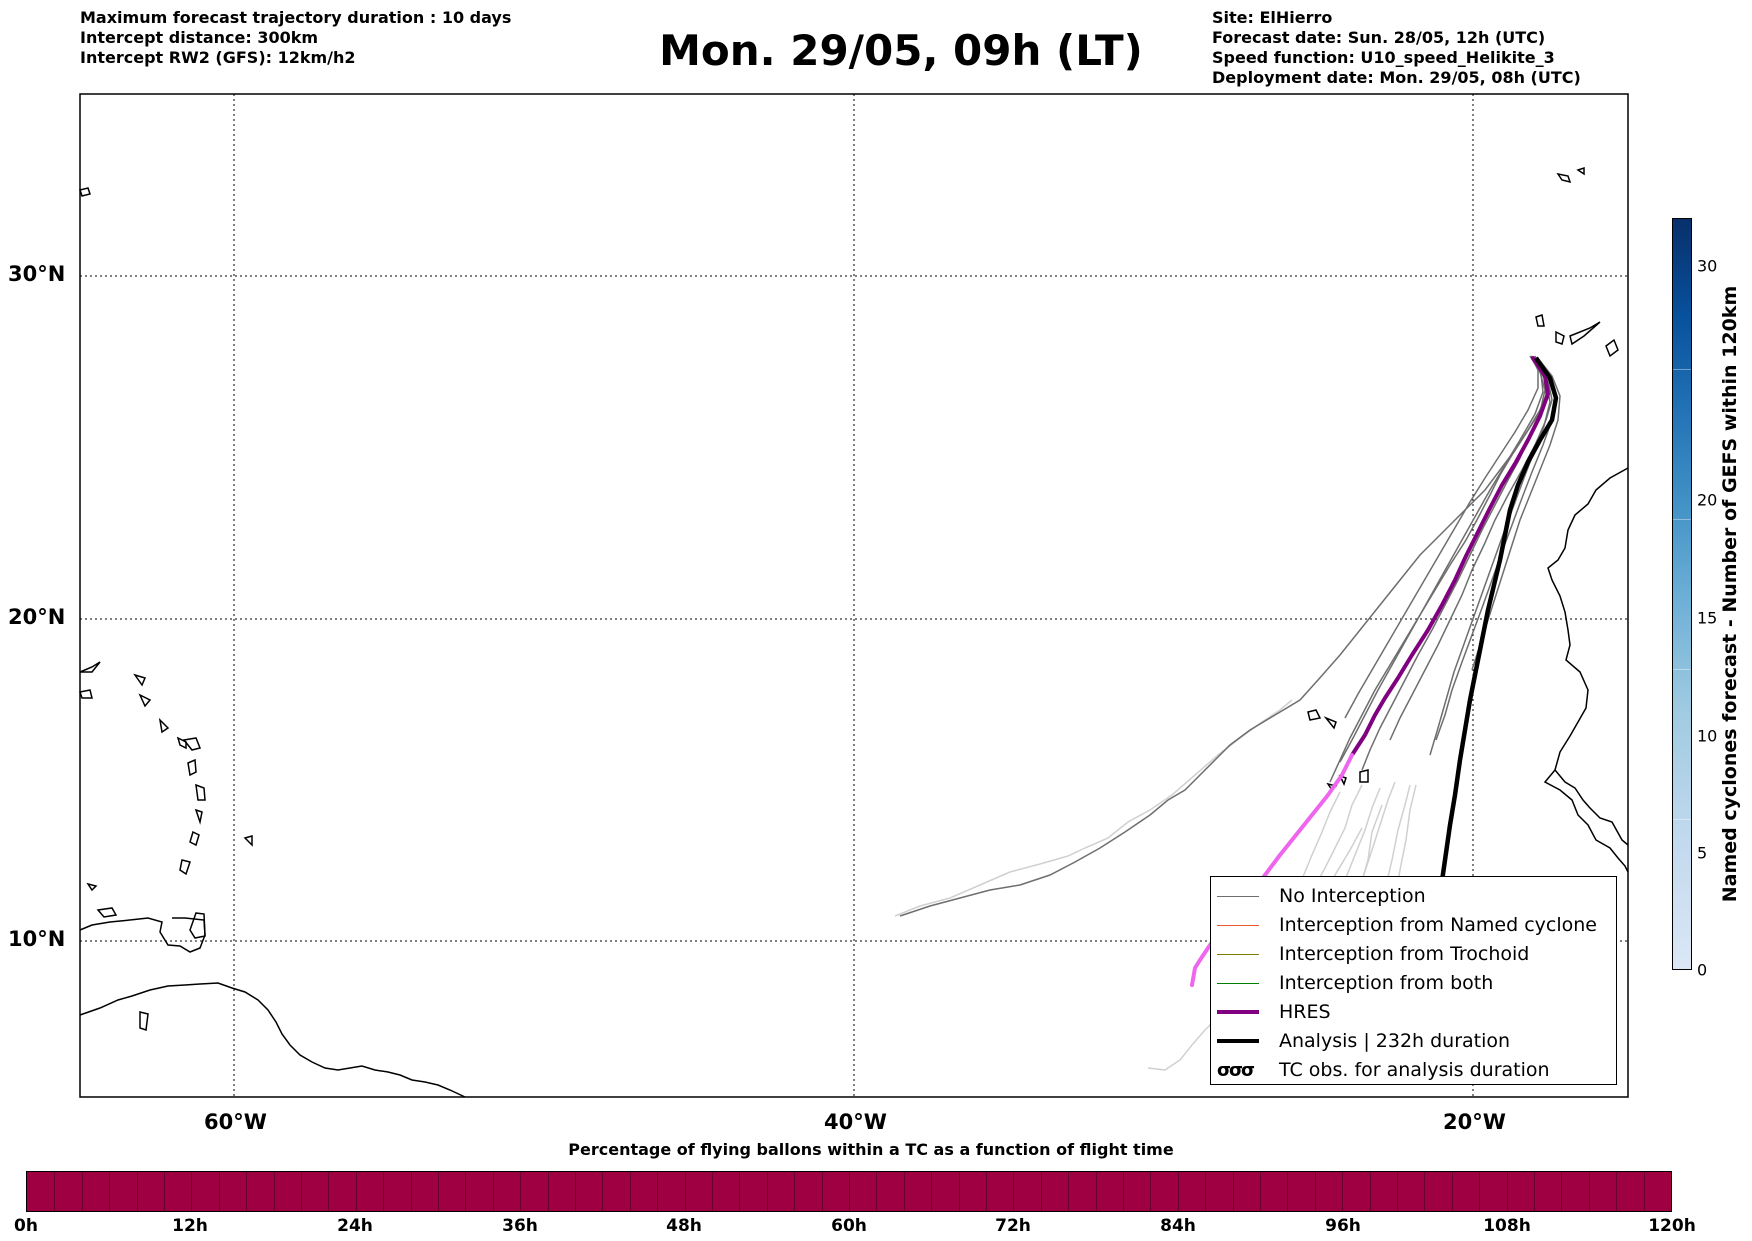  What do you see at coordinates (1379, 37) in the screenshot?
I see `forecast-date-text: Forecast date: Sun. 28/05, 12h (UTC)` at bounding box center [1379, 37].